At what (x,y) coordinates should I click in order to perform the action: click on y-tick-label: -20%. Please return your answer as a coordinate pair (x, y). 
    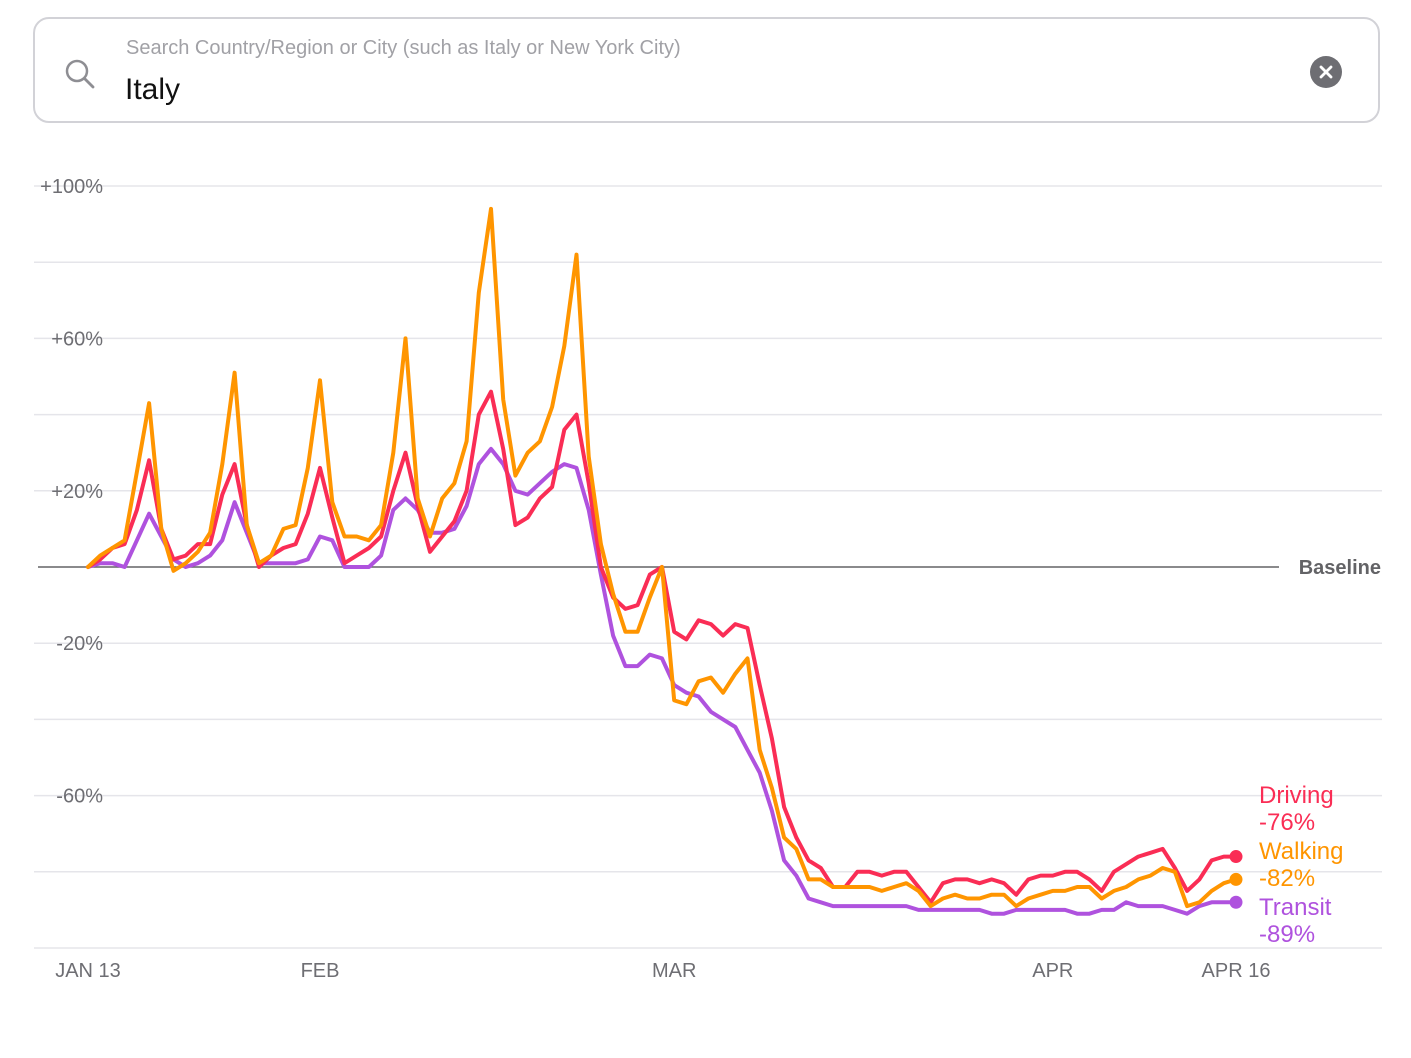
    Looking at the image, I should click on (79, 644).